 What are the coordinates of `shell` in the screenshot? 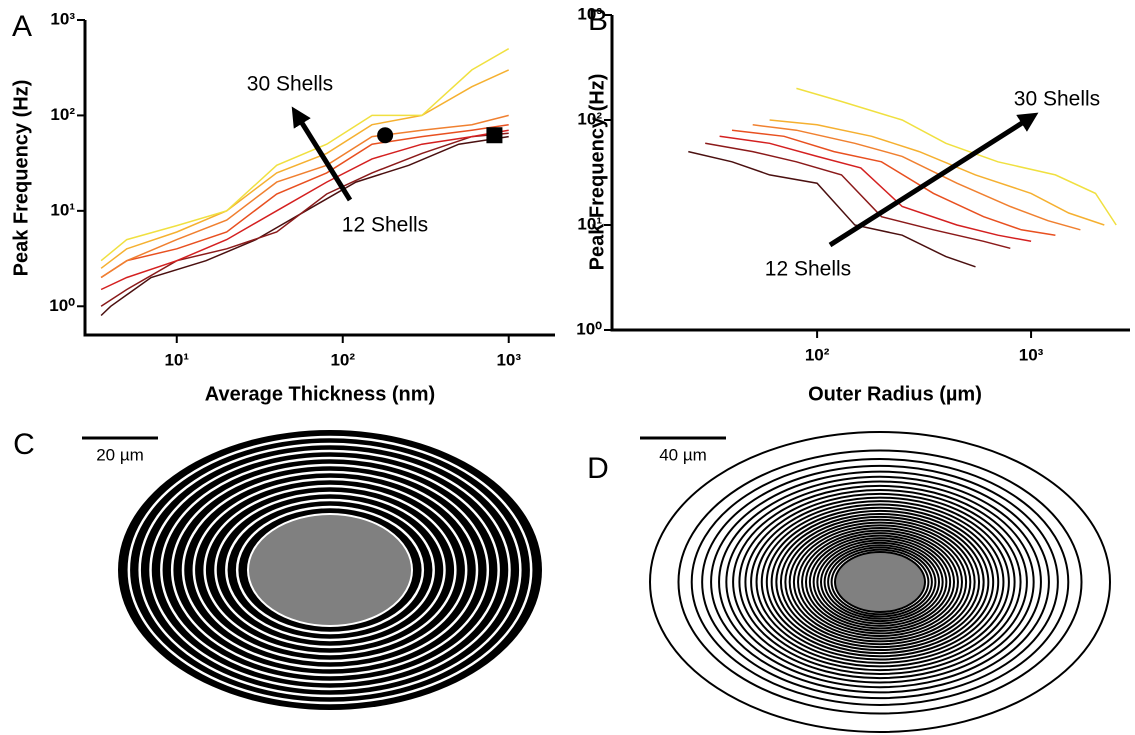 It's located at (880, 582).